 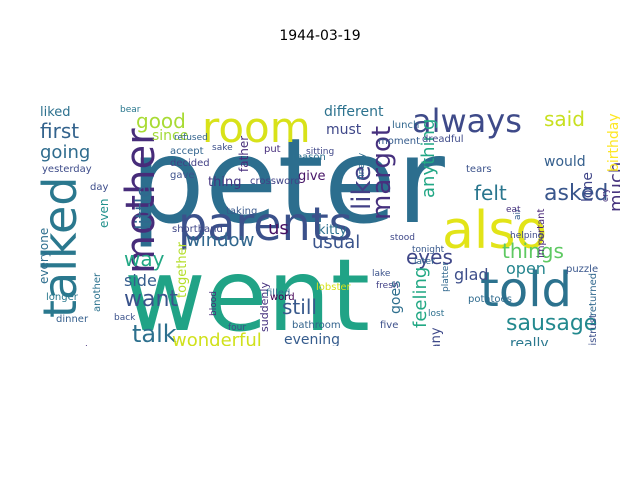 I want to click on word-platter: platter, so click(x=446, y=277).